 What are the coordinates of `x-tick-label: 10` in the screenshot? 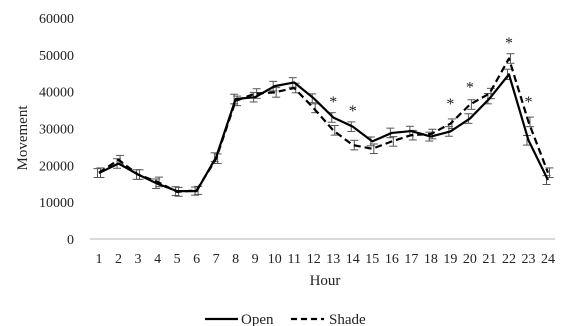 It's located at (275, 259).